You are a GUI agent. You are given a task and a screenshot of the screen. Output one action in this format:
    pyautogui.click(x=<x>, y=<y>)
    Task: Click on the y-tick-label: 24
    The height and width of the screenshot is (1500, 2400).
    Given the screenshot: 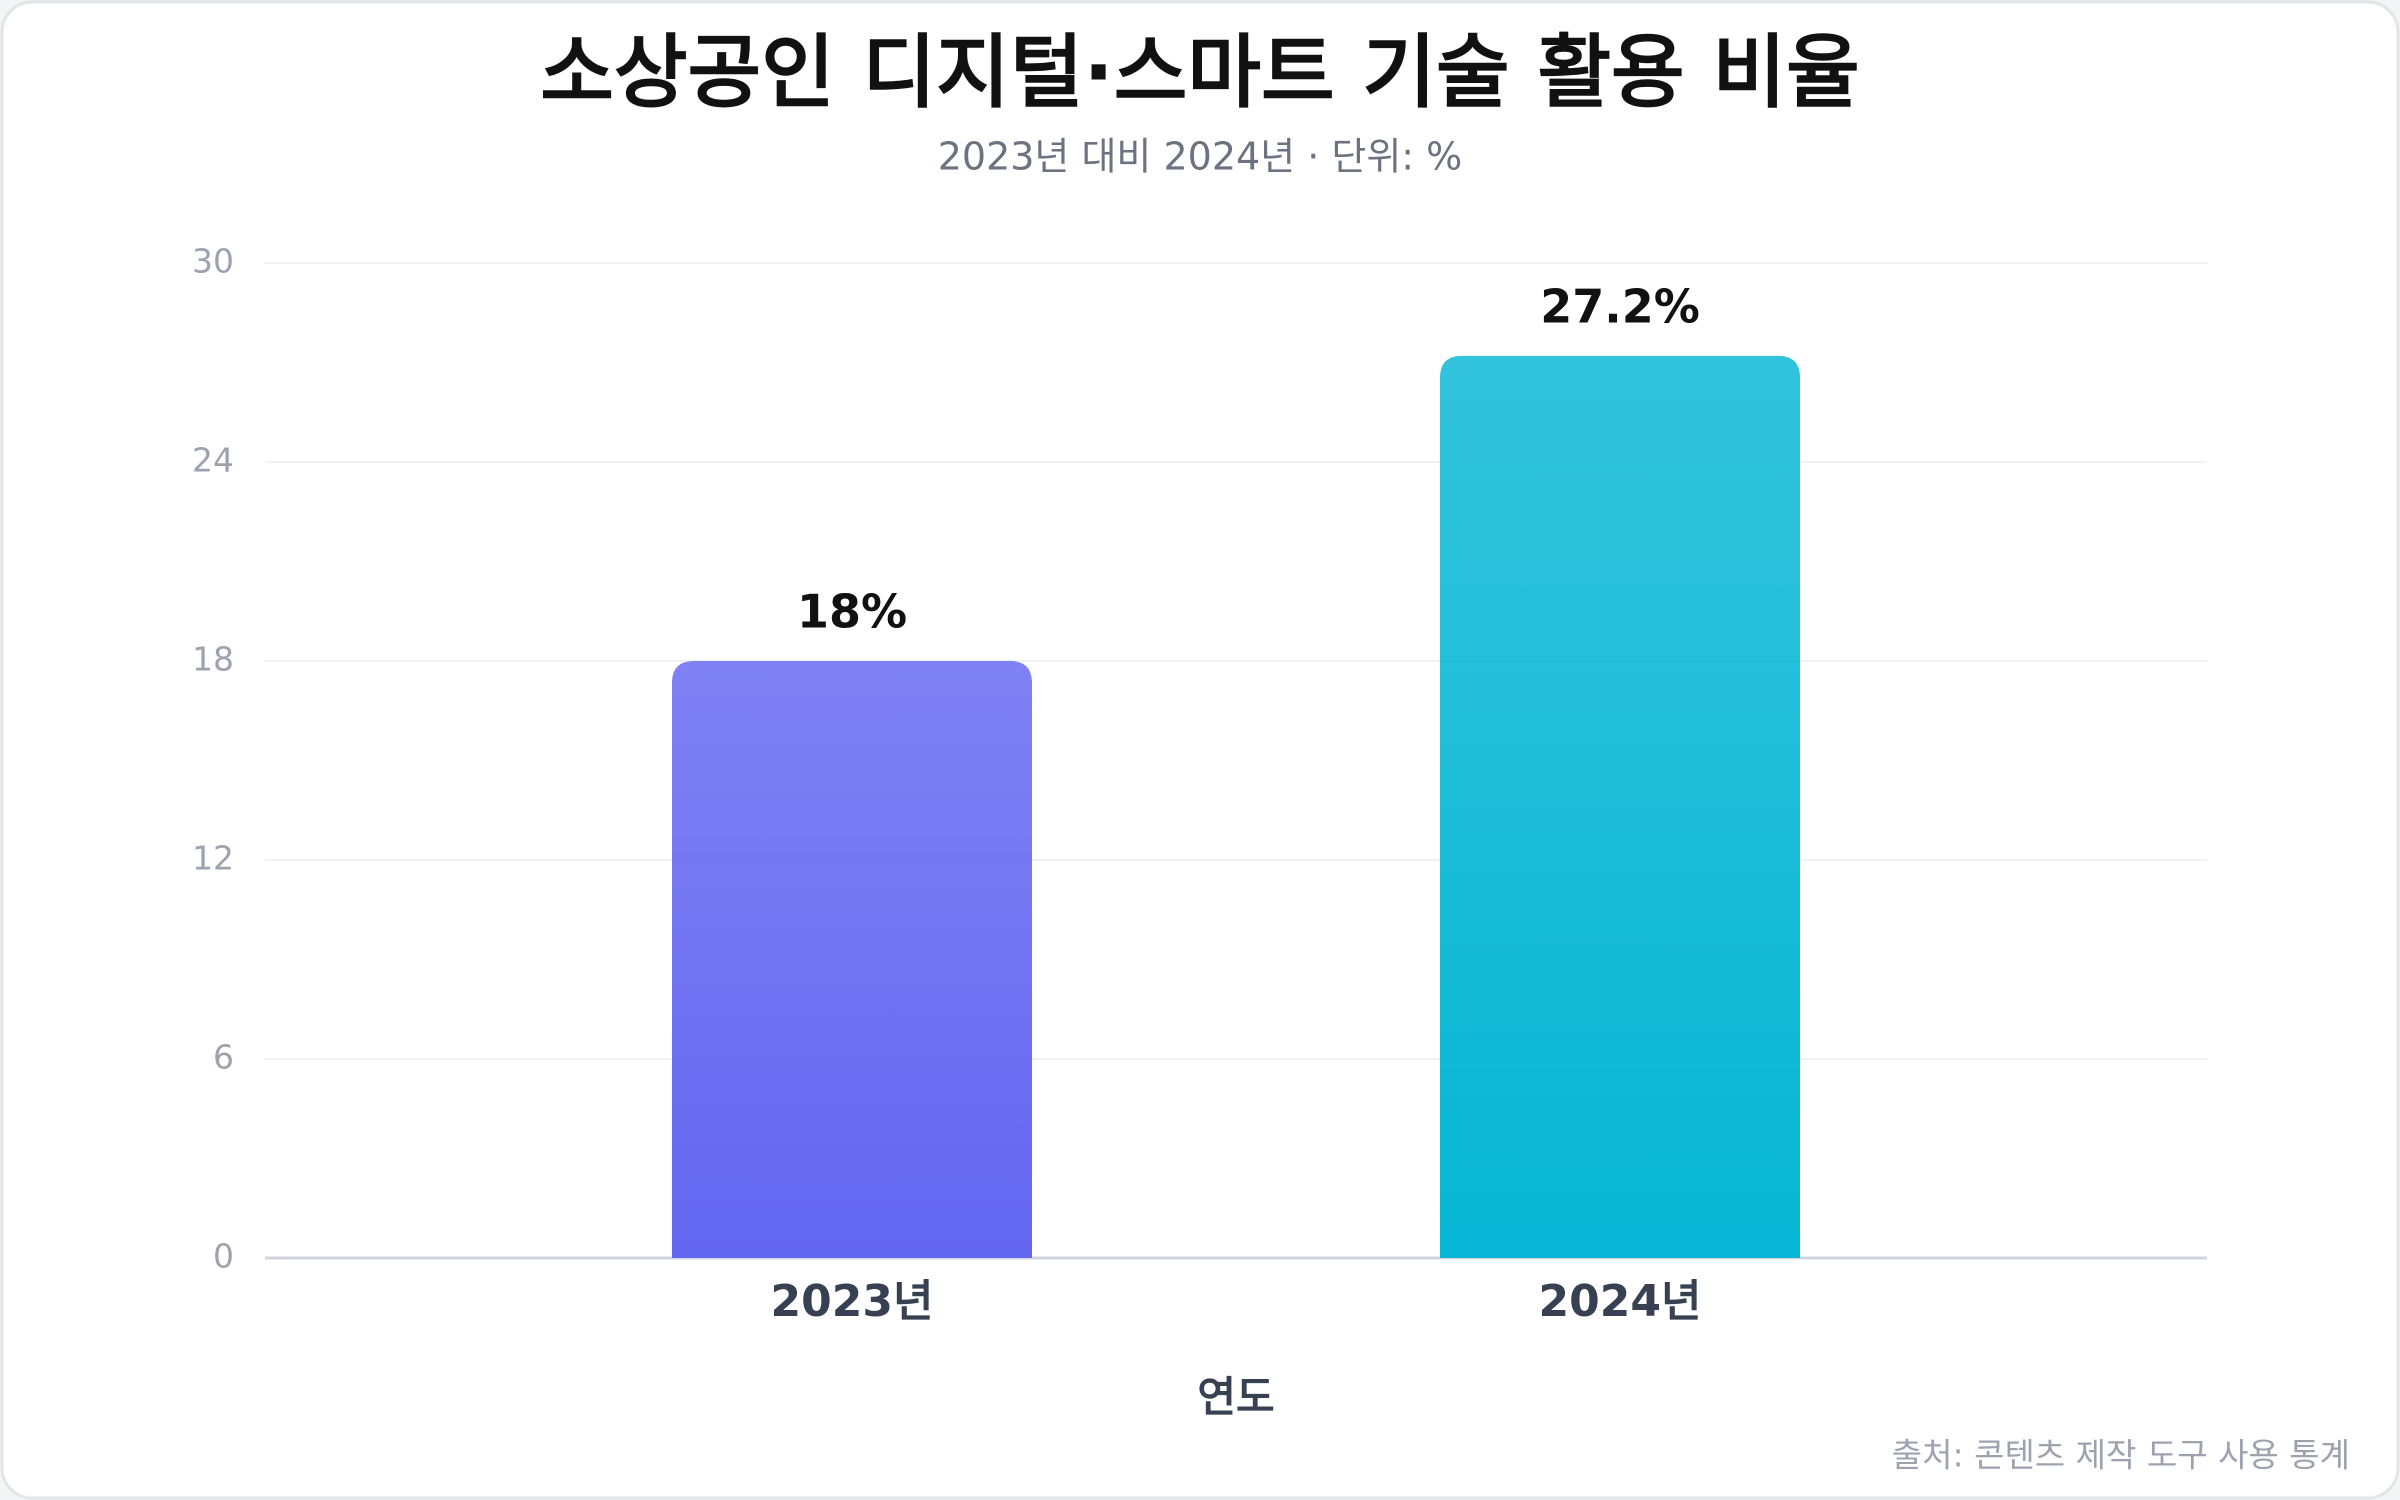 What is the action you would take?
    pyautogui.click(x=213, y=460)
    